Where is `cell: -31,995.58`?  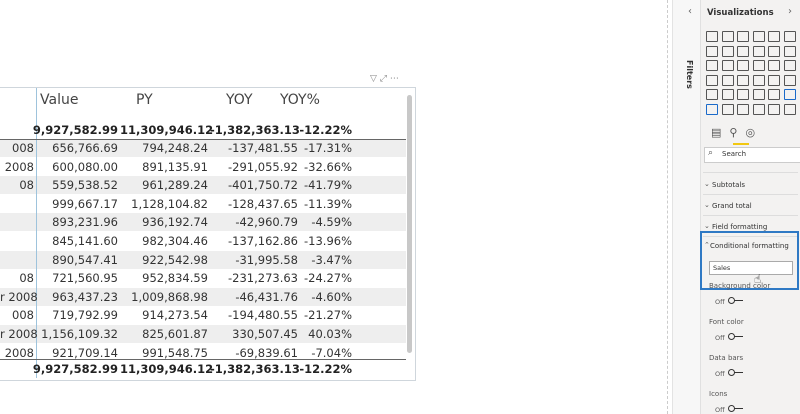
cell: -31,995.58 is located at coordinates (266, 259).